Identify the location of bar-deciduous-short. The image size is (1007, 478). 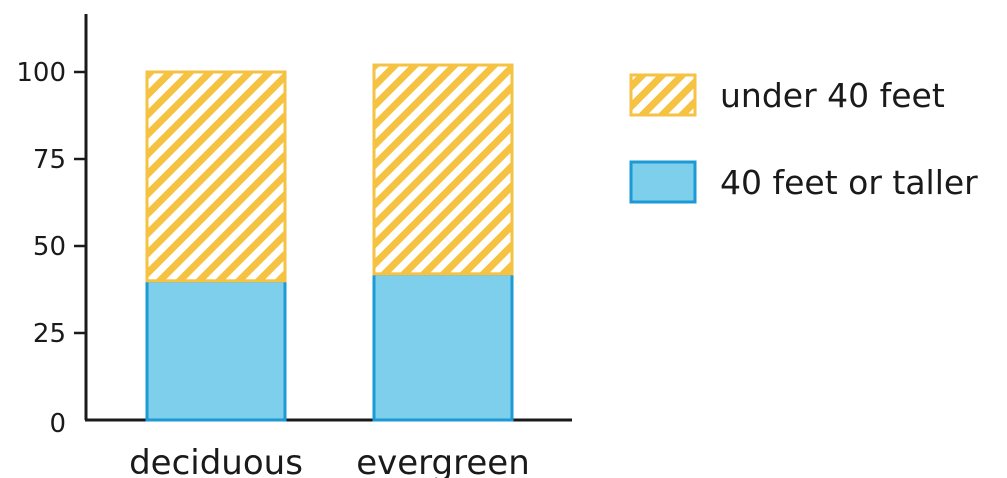
(216, 176).